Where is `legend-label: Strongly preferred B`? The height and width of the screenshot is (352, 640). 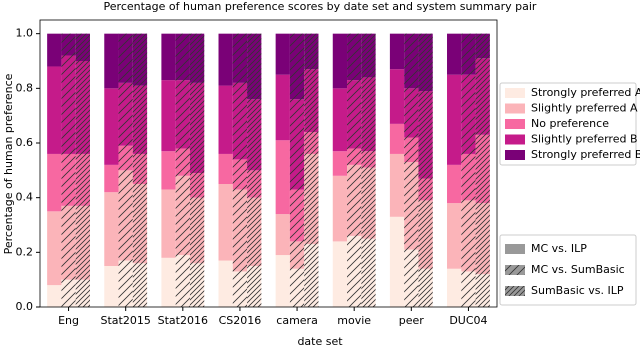 legend-label: Strongly preferred B is located at coordinates (585, 154).